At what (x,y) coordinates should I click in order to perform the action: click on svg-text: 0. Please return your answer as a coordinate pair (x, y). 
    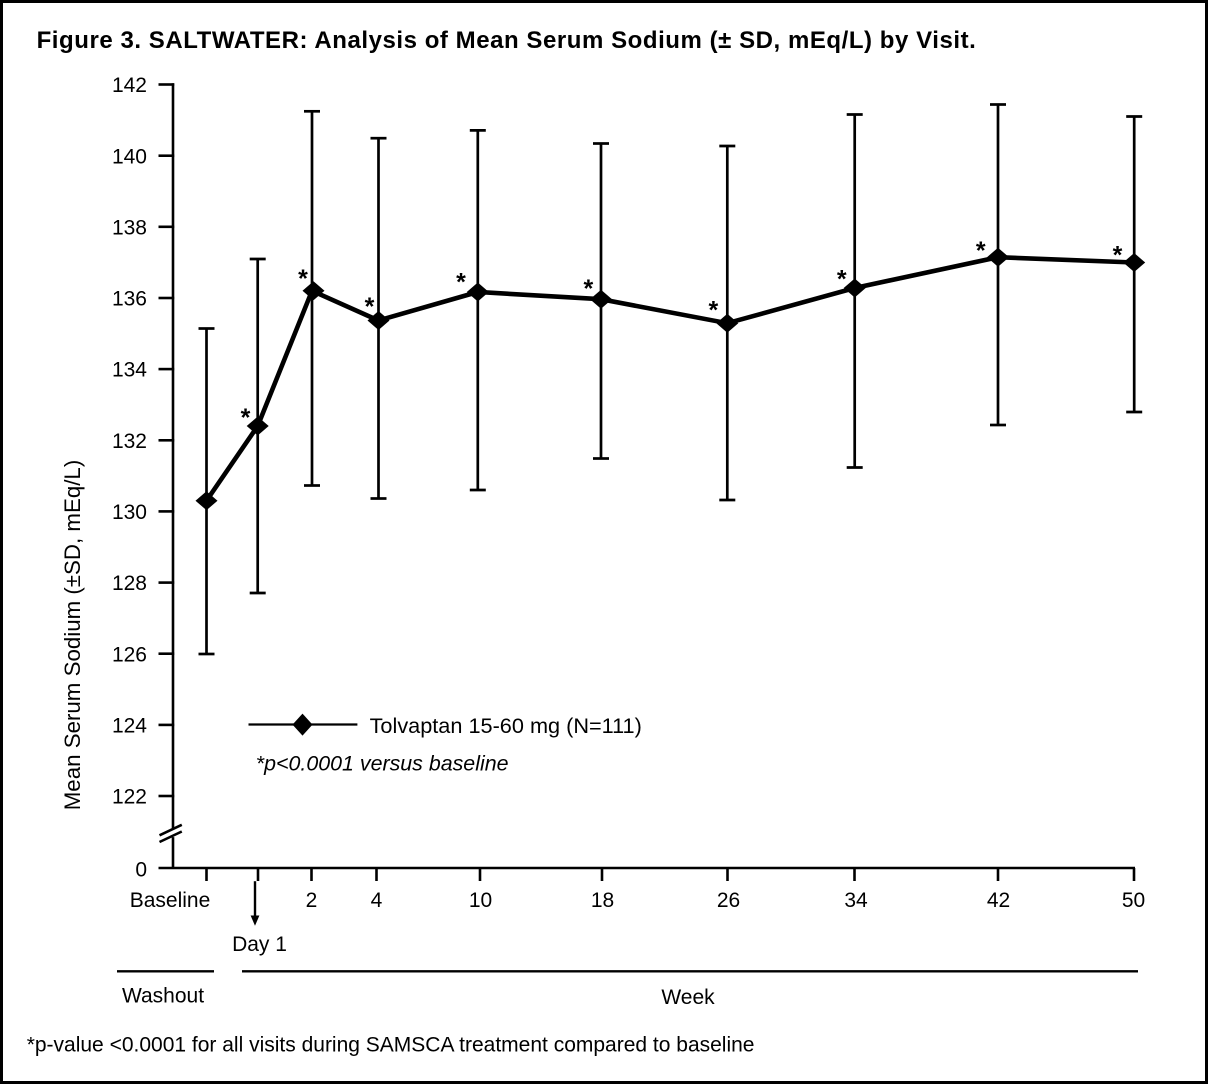
    Looking at the image, I should click on (141, 869).